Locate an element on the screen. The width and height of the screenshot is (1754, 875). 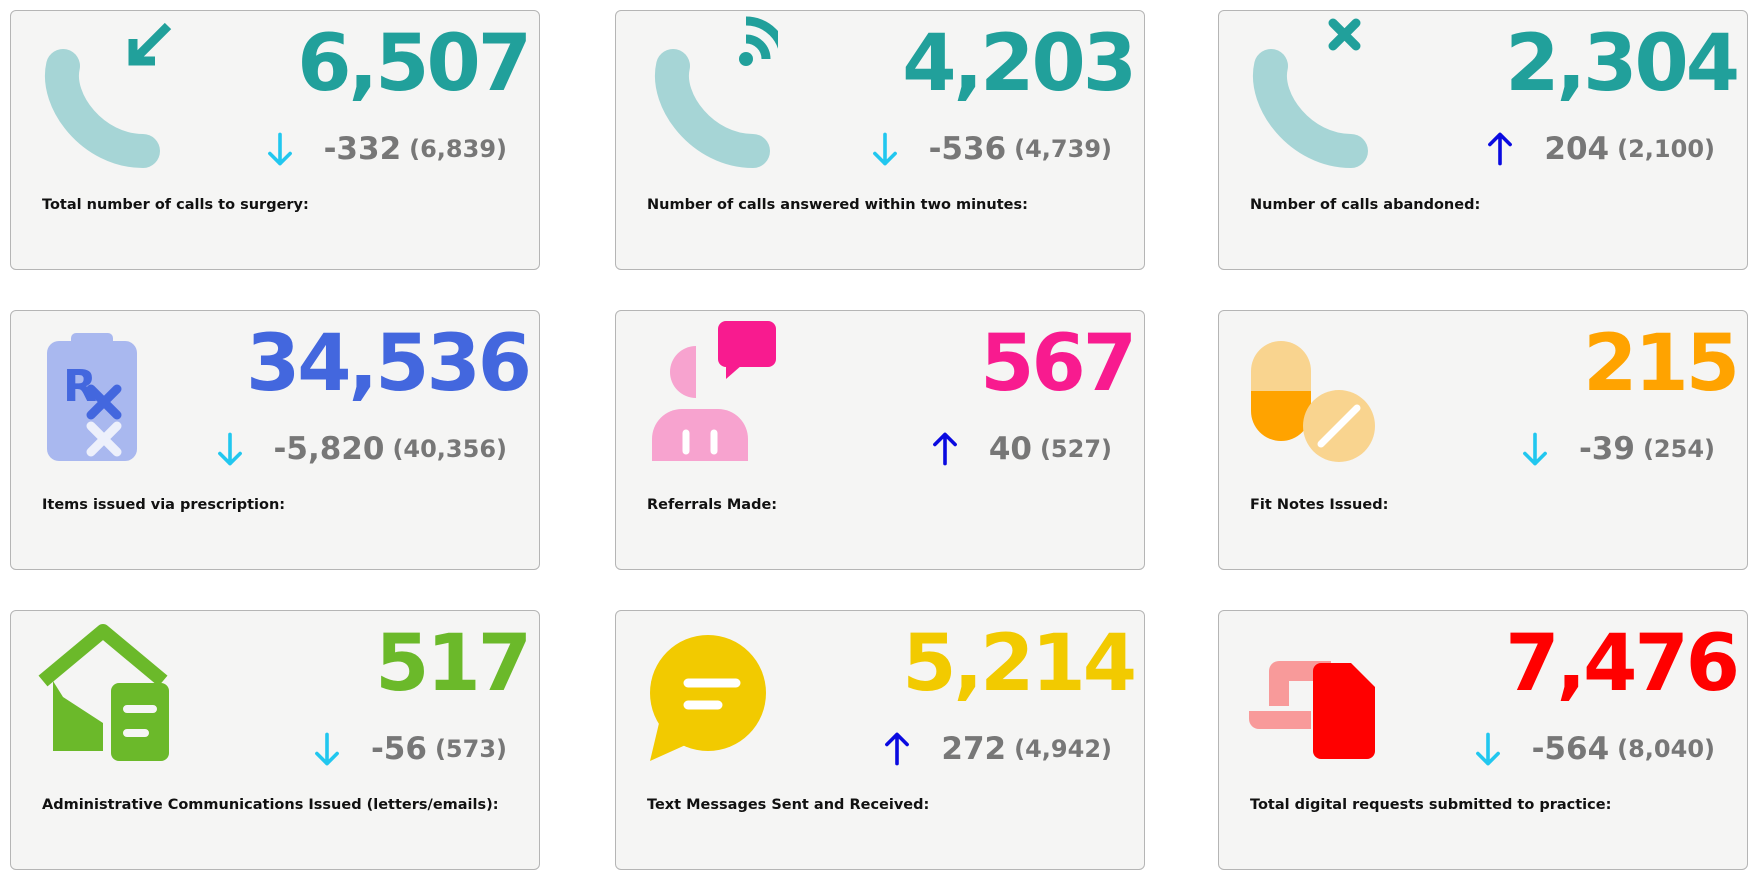
letter-icon is located at coordinates (103, 692).